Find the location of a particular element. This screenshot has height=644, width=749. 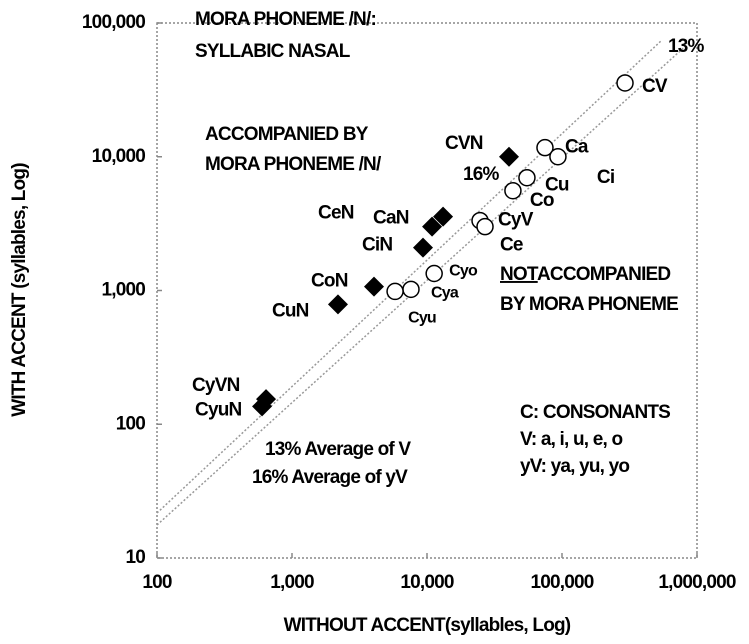

x-tick-label: 100,000 is located at coordinates (561, 582).